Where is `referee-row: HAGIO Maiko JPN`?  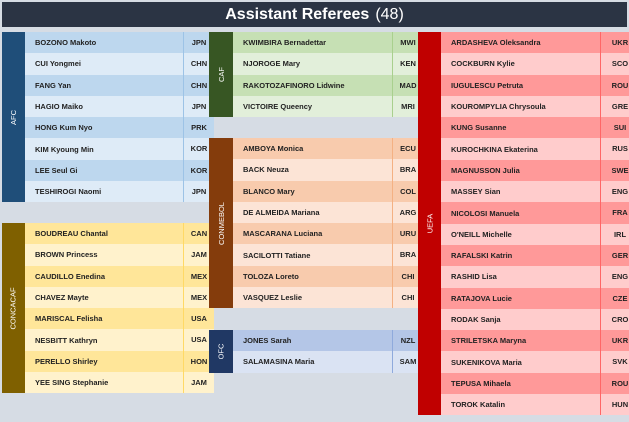
referee-row: HAGIO Maiko JPN is located at coordinates (119, 106).